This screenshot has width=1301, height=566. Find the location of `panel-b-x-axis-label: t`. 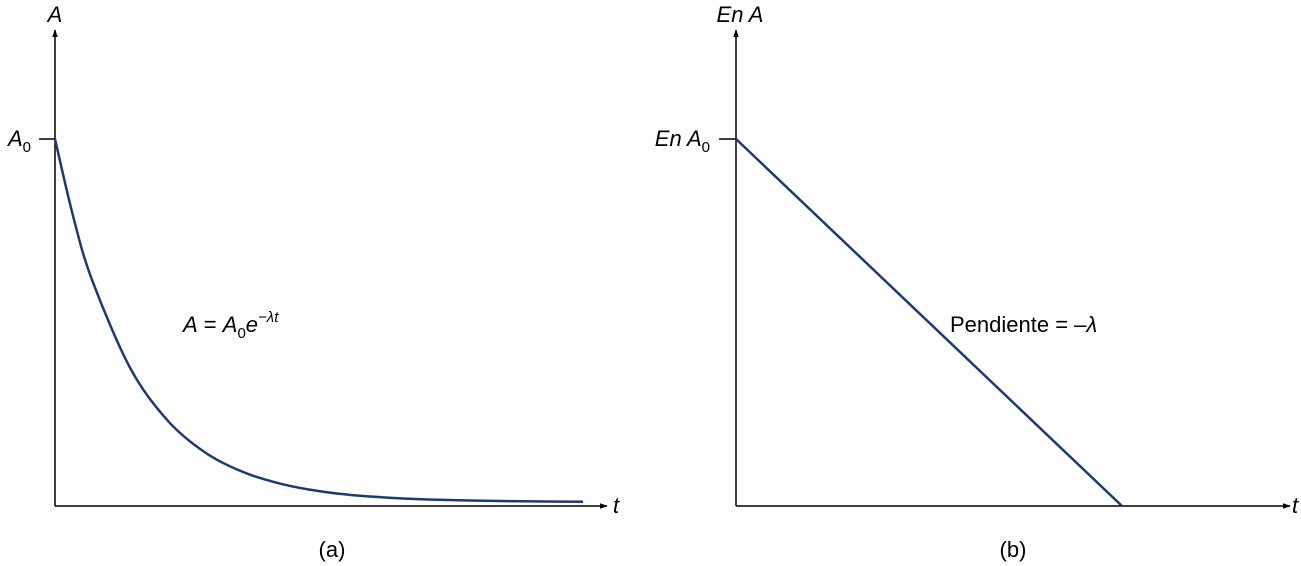

panel-b-x-axis-label: t is located at coordinates (1295, 505).